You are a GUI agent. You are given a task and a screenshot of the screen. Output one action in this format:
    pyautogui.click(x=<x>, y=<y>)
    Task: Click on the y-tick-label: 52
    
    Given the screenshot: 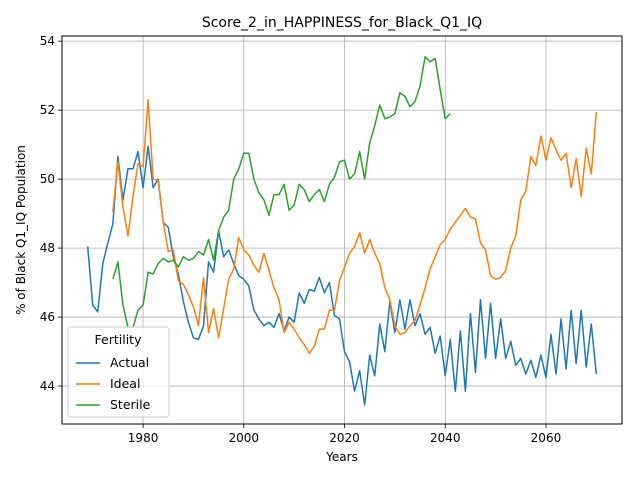 What is the action you would take?
    pyautogui.click(x=47, y=110)
    